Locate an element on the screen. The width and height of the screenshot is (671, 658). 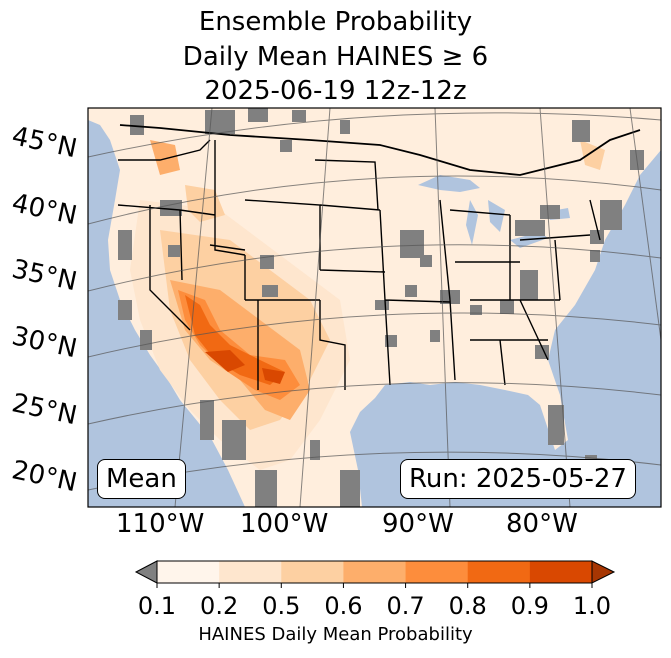
lon-label-110: 110°W is located at coordinates (160, 524).